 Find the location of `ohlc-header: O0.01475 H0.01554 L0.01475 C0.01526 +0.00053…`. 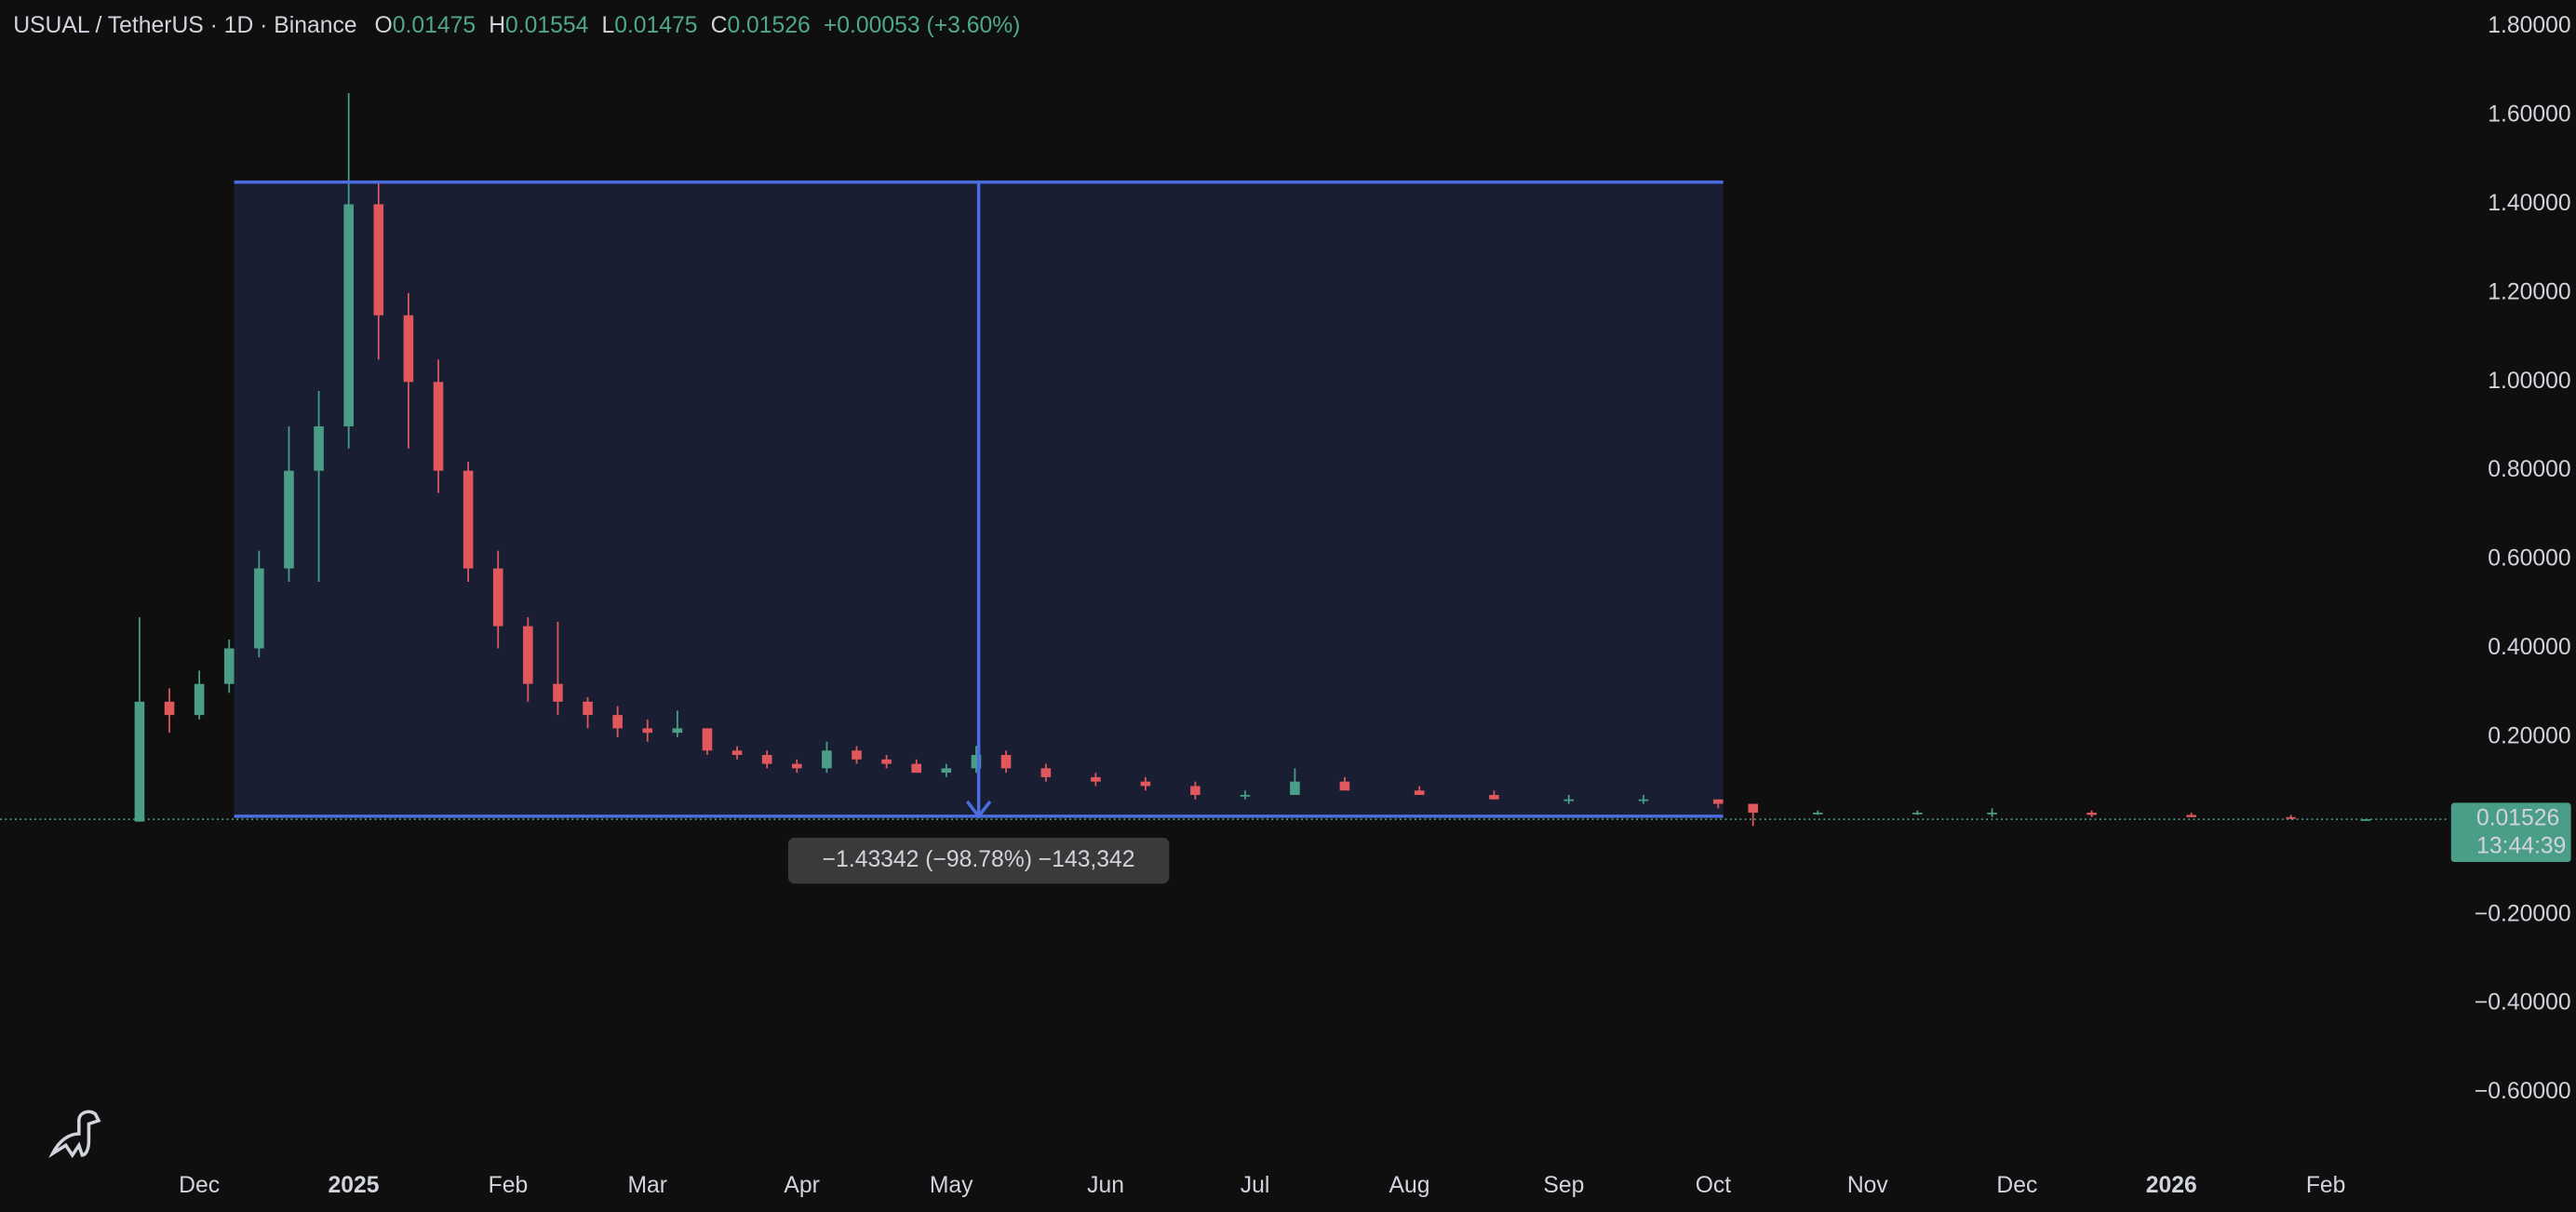

ohlc-header: O0.01475 H0.01554 L0.01475 C0.01526 +0.00053… is located at coordinates (698, 26).